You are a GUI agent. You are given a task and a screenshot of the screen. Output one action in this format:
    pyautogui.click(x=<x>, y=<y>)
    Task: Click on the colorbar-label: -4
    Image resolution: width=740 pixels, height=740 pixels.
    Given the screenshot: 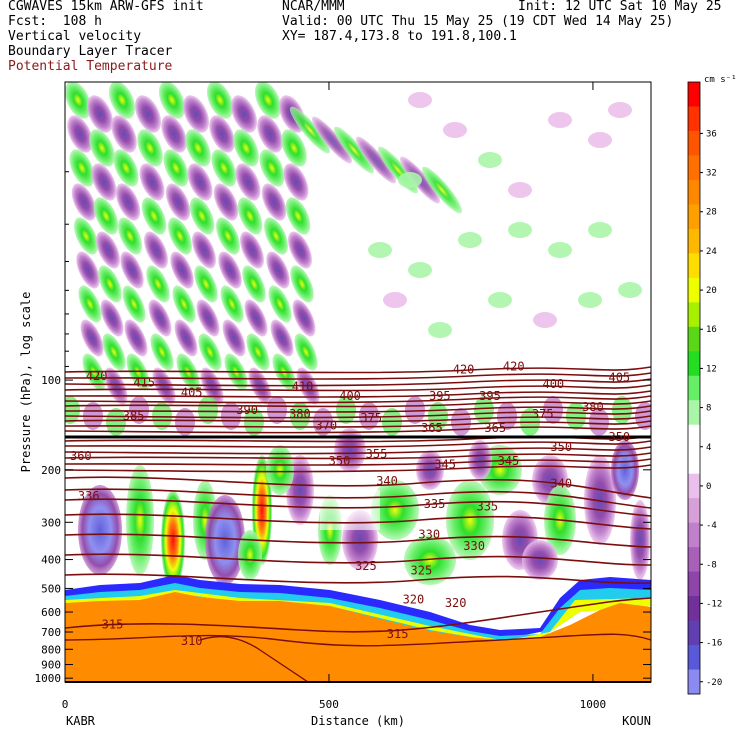 What is the action you would take?
    pyautogui.click(x=711, y=526)
    